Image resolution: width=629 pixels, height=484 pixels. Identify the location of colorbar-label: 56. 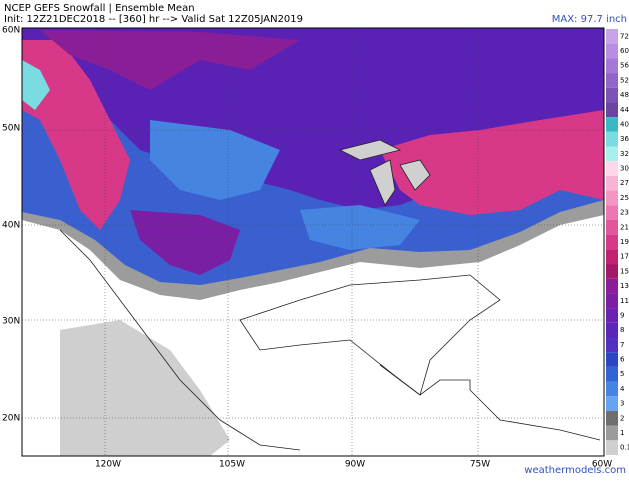
(624, 66).